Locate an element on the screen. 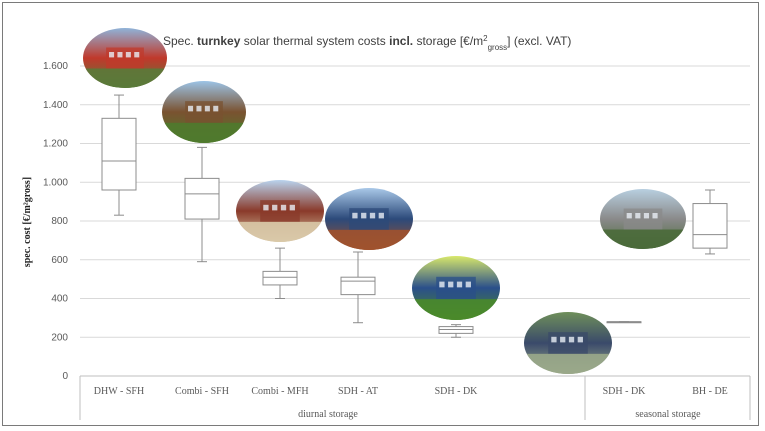 The image size is (765, 431). group-label: diurnal storage is located at coordinates (328, 414).